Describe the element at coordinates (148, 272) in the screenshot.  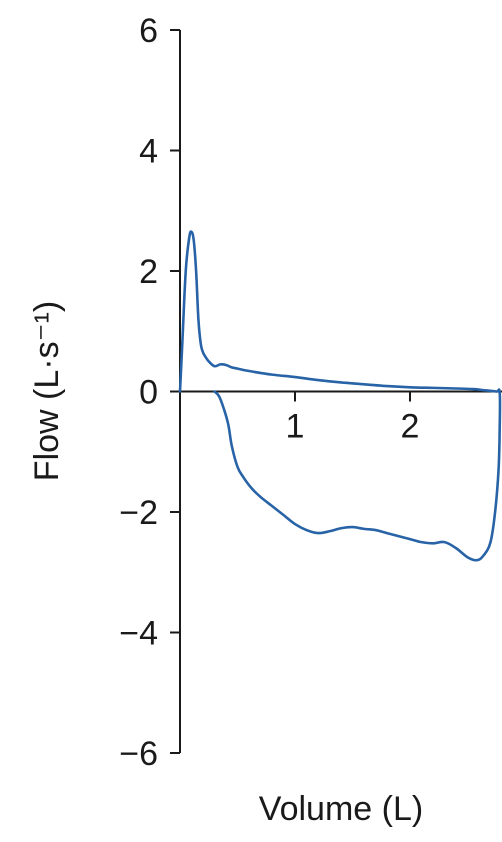
I see `y-tick-label: 2` at that location.